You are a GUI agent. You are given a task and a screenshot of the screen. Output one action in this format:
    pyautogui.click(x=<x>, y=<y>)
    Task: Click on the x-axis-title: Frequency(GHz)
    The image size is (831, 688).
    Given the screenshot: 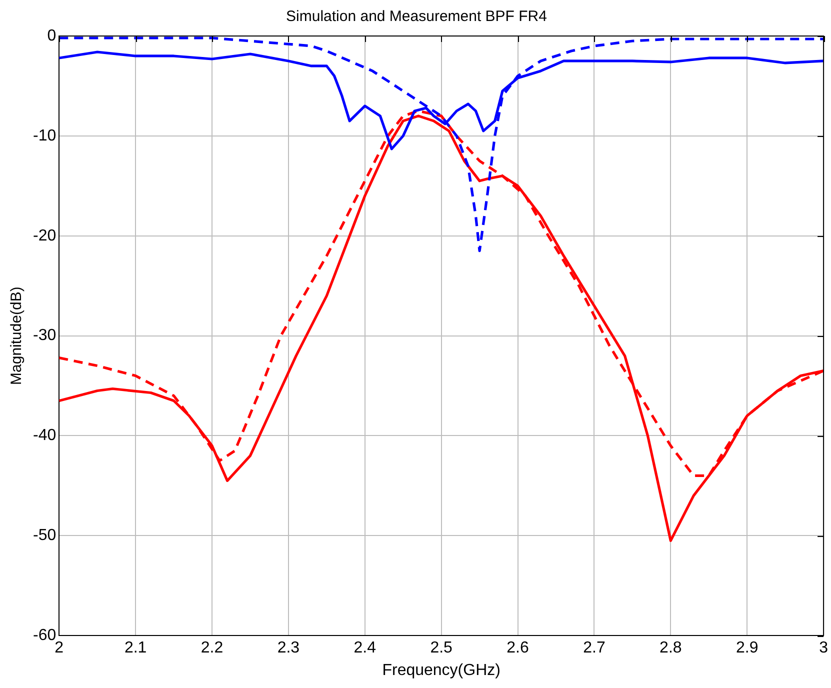 What is the action you would take?
    pyautogui.click(x=441, y=670)
    